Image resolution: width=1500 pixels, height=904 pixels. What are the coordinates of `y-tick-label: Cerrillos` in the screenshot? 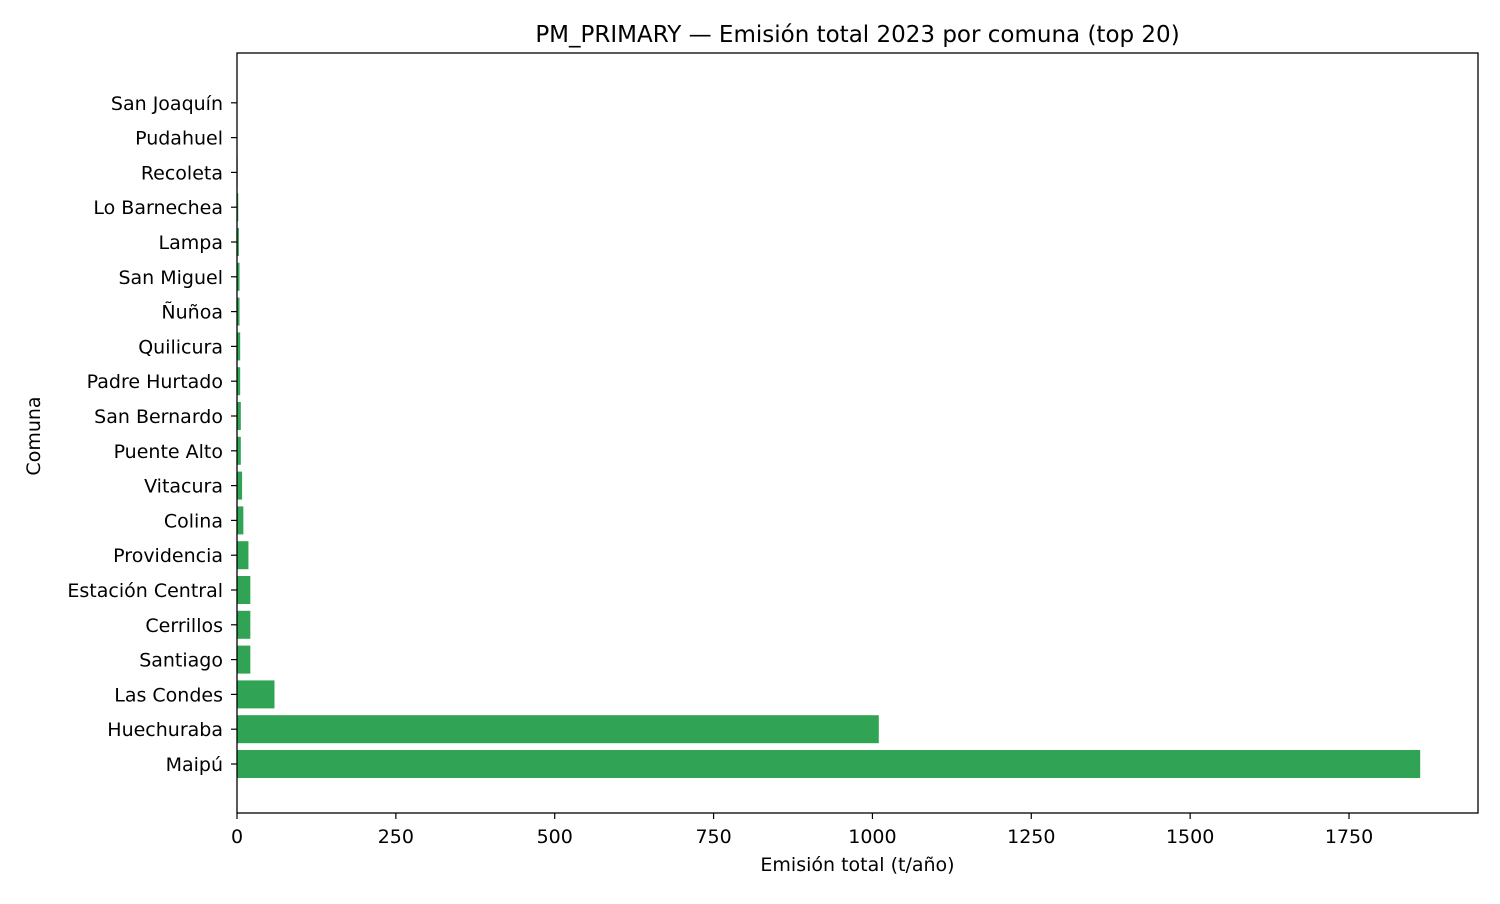 It's located at (184, 626).